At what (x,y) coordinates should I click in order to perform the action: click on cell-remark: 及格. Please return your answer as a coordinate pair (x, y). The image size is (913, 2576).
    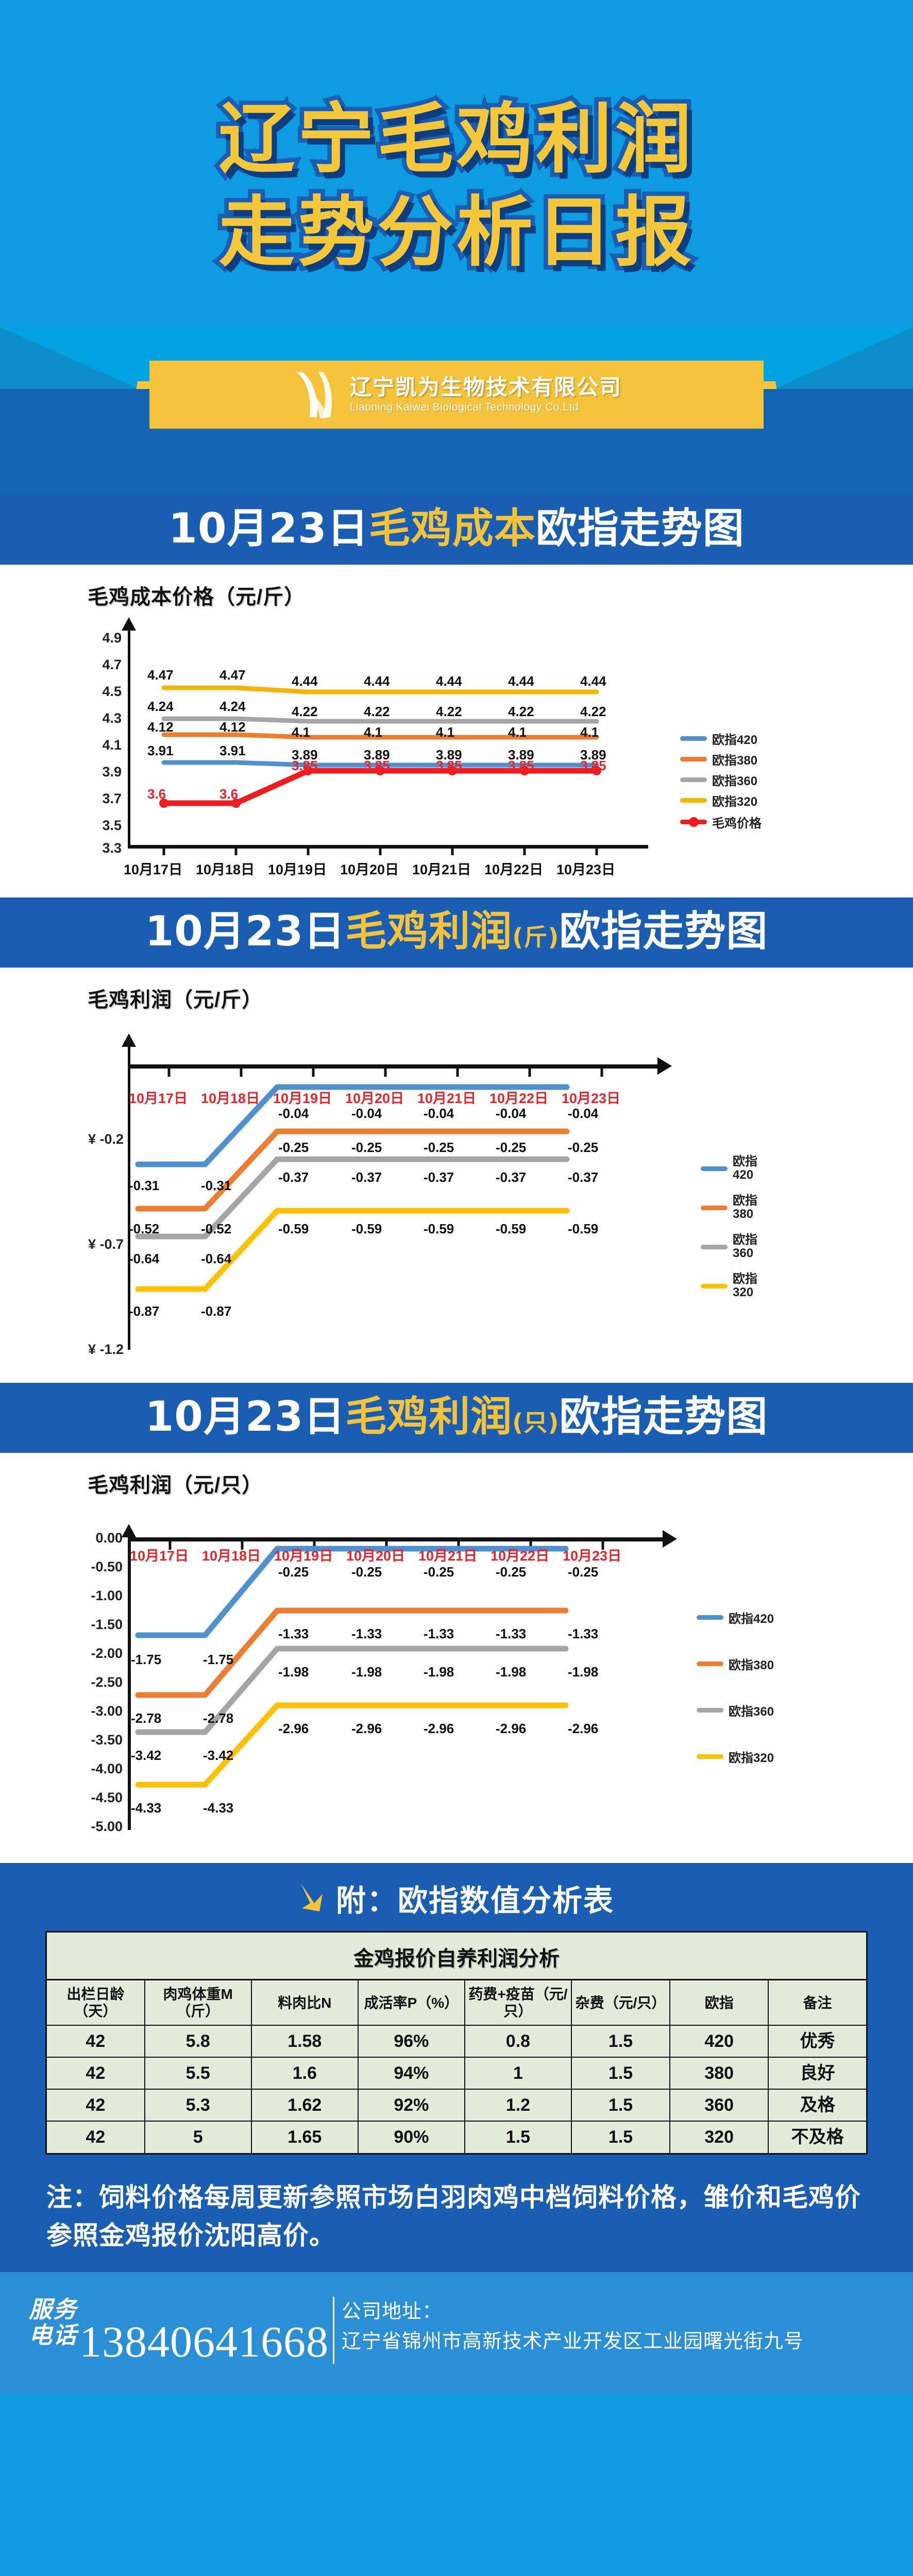
    Looking at the image, I should click on (818, 2105).